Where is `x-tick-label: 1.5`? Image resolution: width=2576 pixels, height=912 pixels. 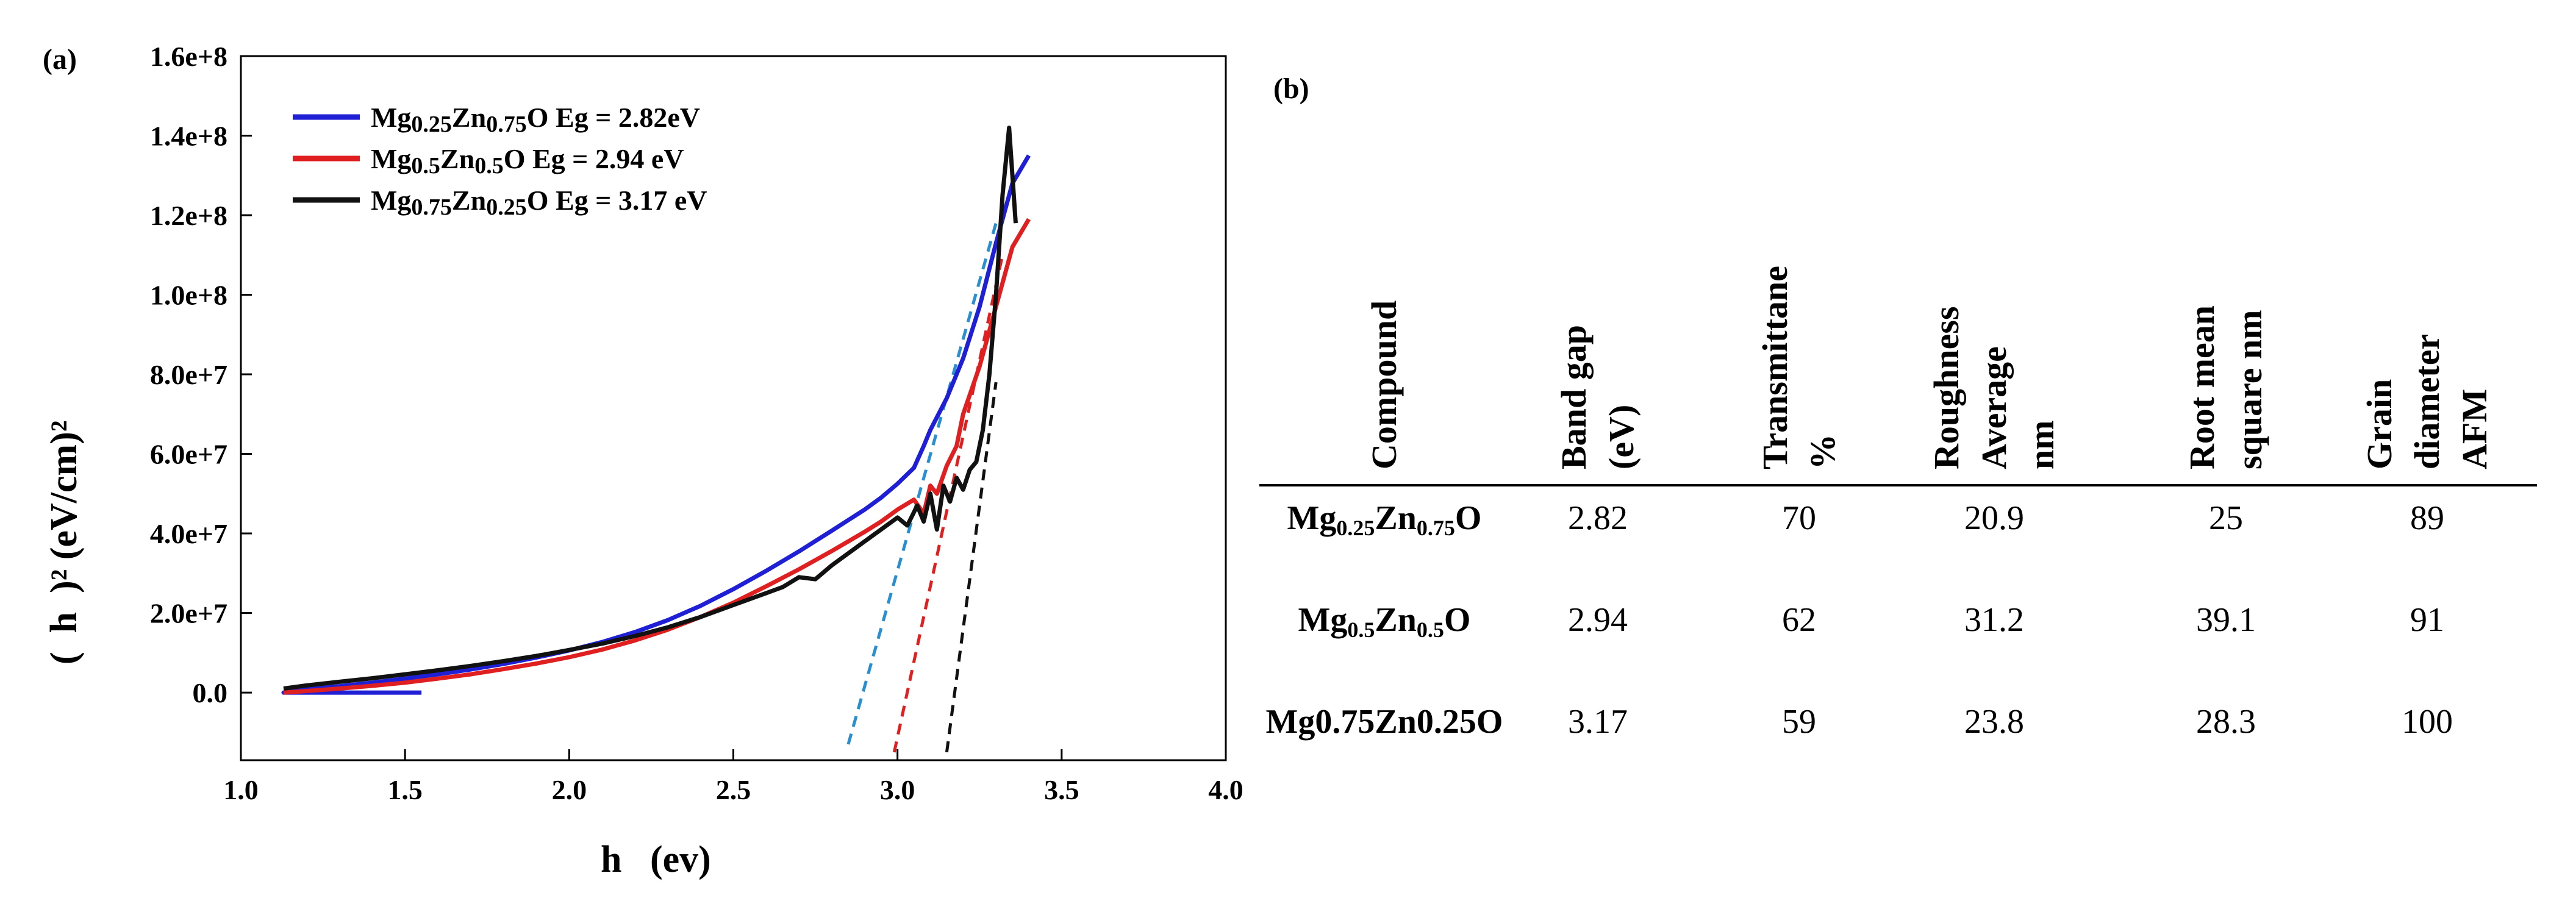 x-tick-label: 1.5 is located at coordinates (405, 789).